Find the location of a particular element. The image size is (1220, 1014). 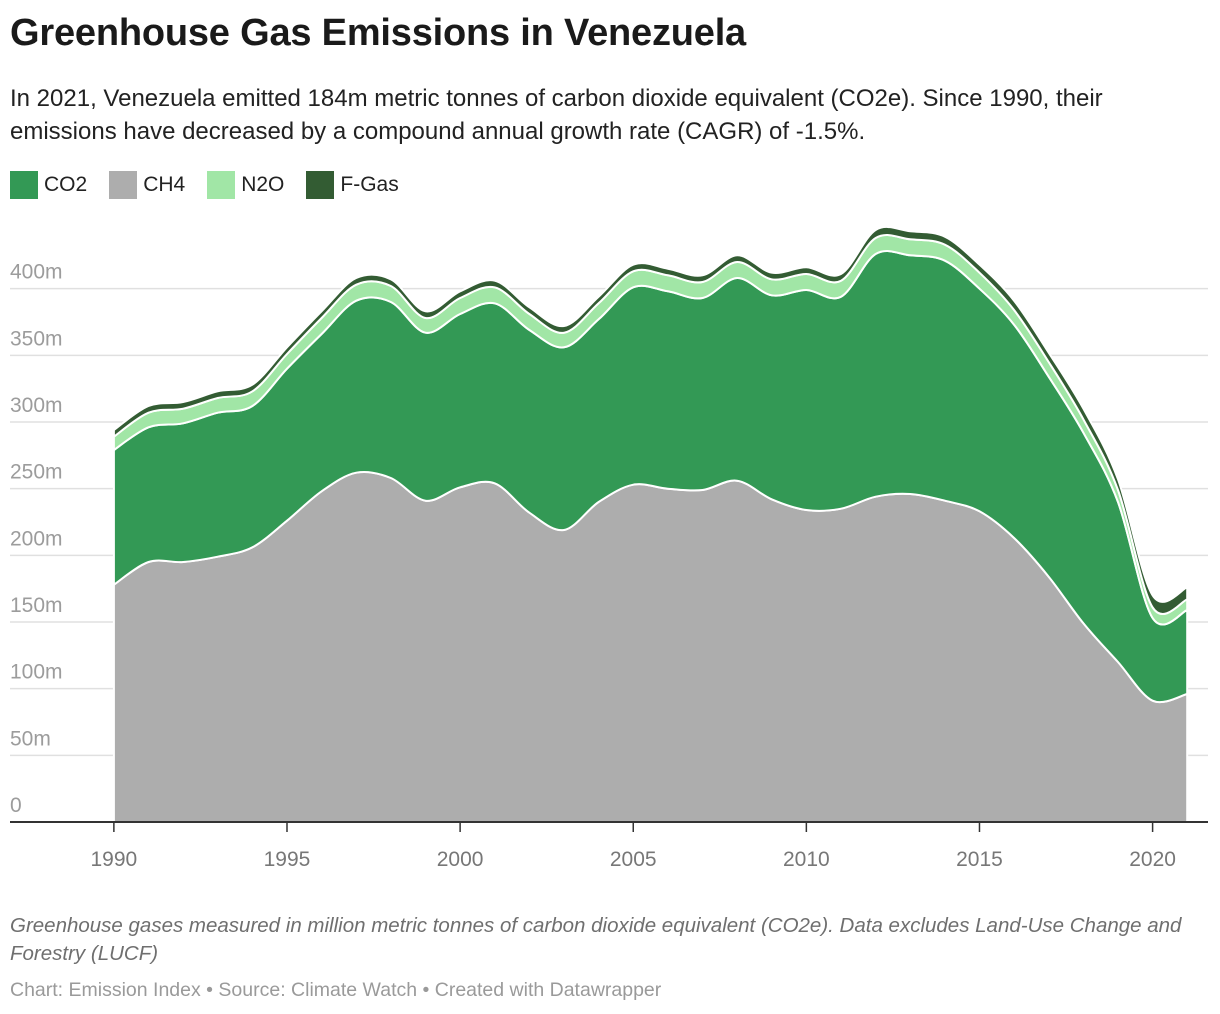

legend-label: N2O is located at coordinates (263, 184).